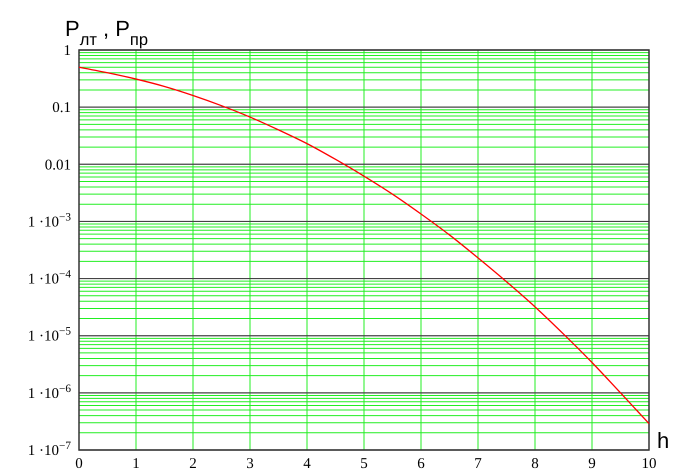  What do you see at coordinates (67, 51) in the screenshot?
I see `y-tick-label: 1` at bounding box center [67, 51].